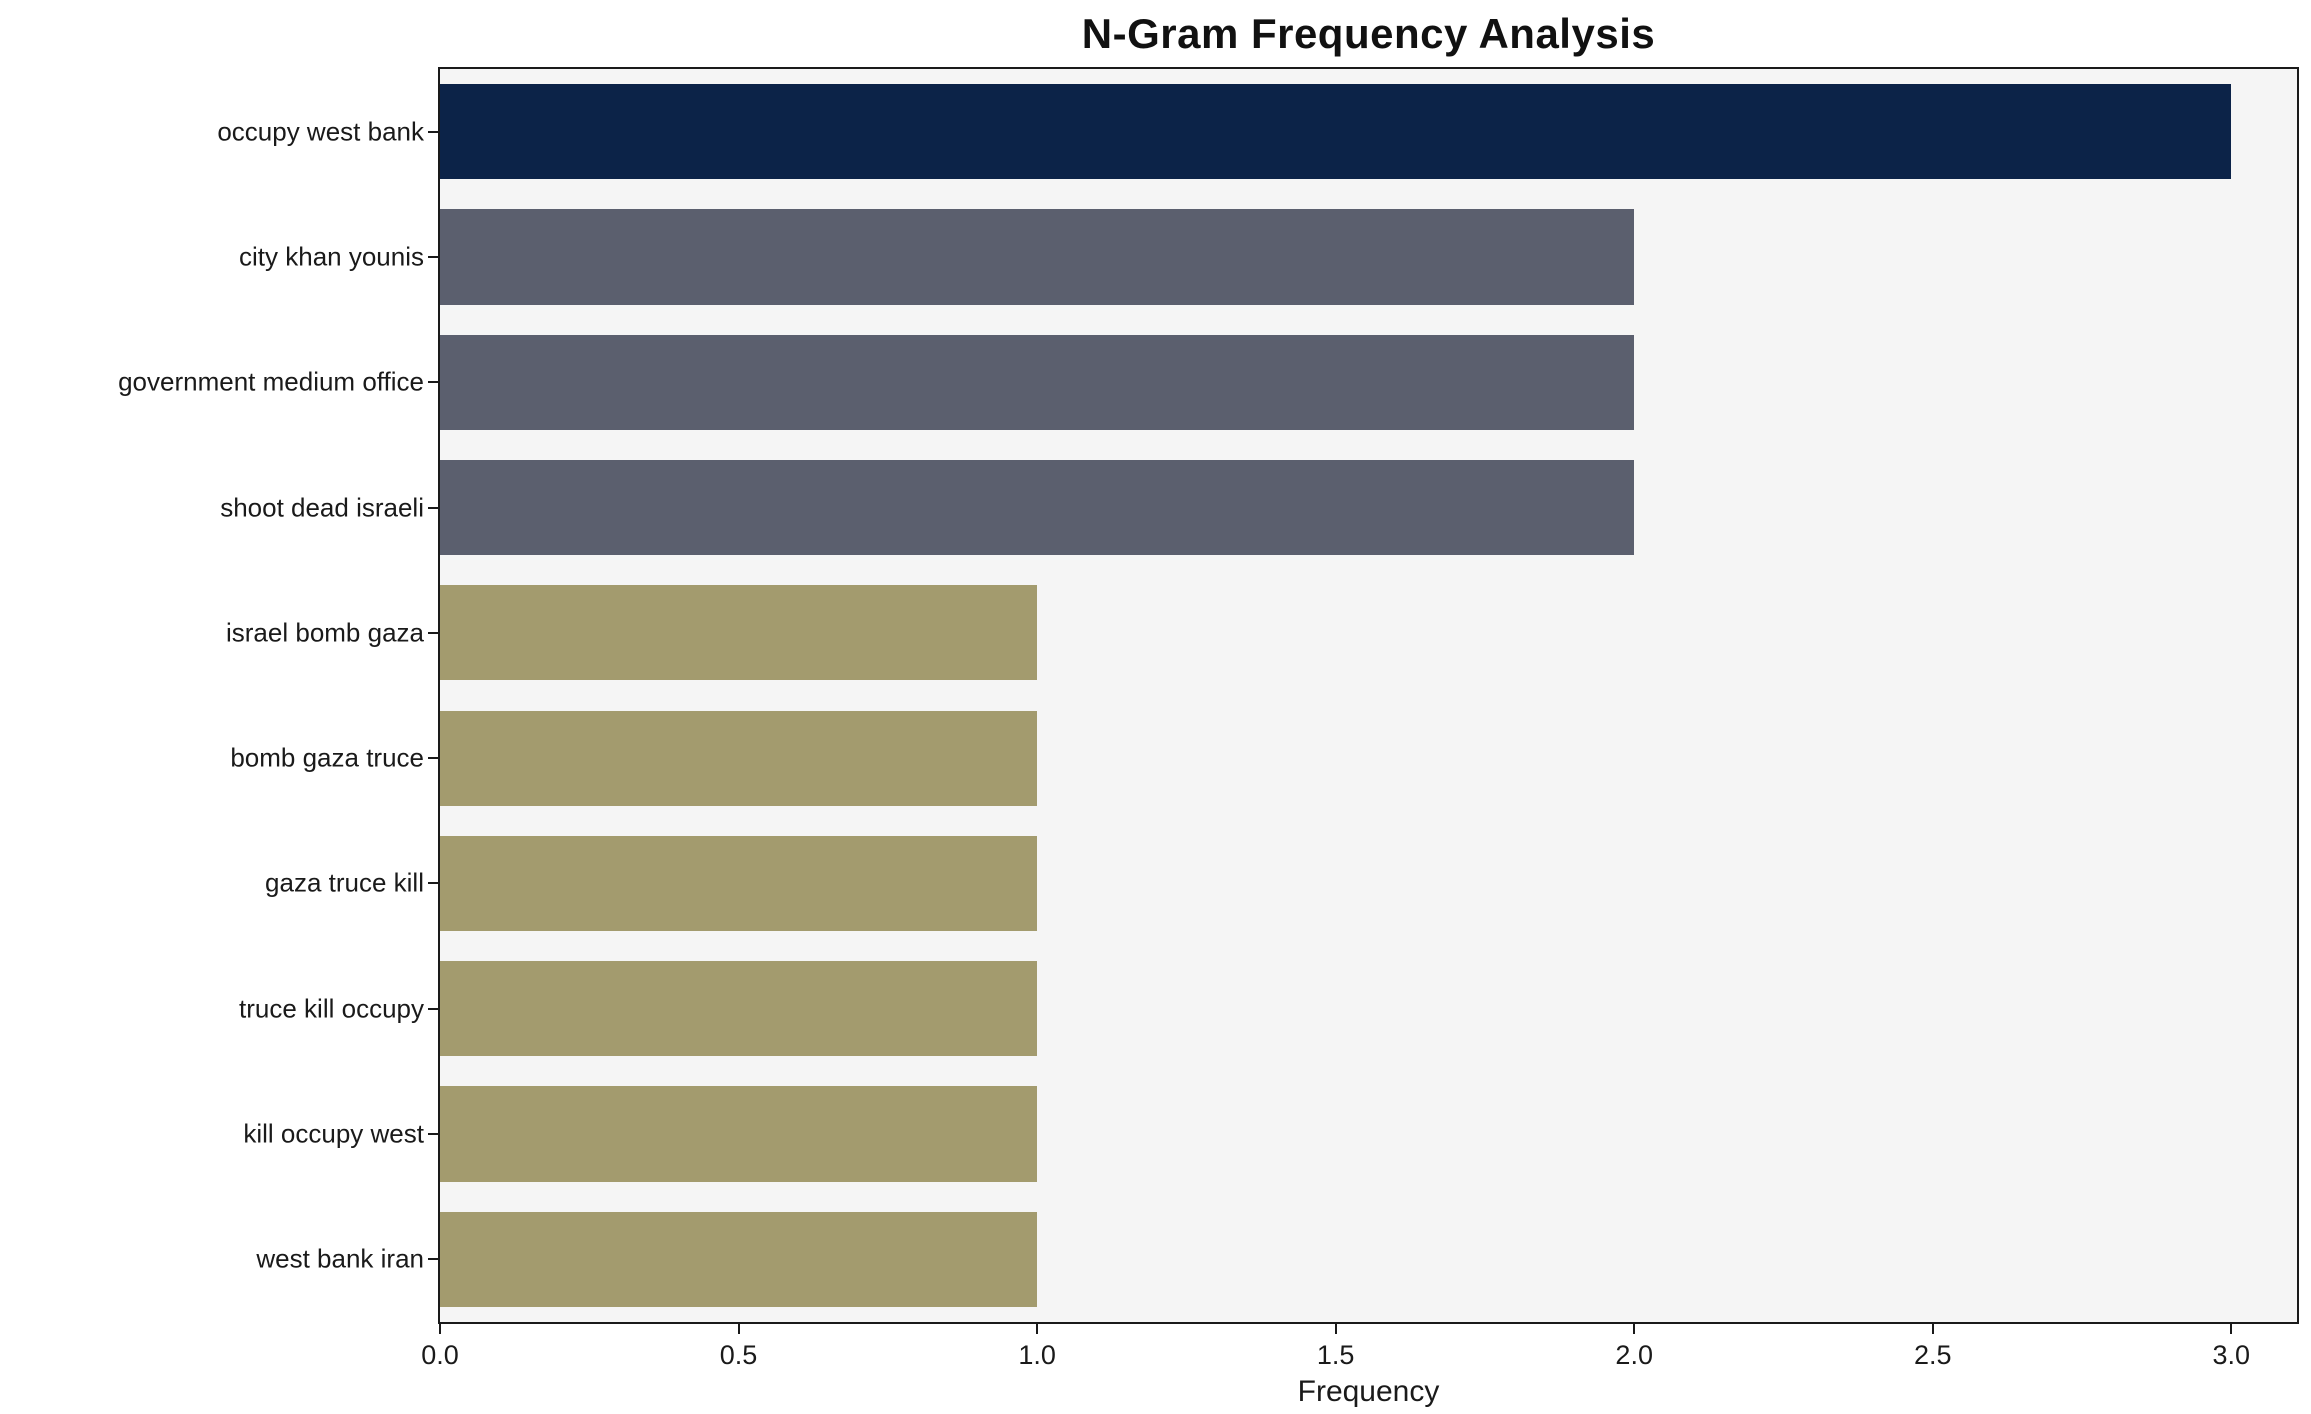 The height and width of the screenshot is (1414, 2311). What do you see at coordinates (344, 882) in the screenshot?
I see `y-tick-label: gaza truce kill` at bounding box center [344, 882].